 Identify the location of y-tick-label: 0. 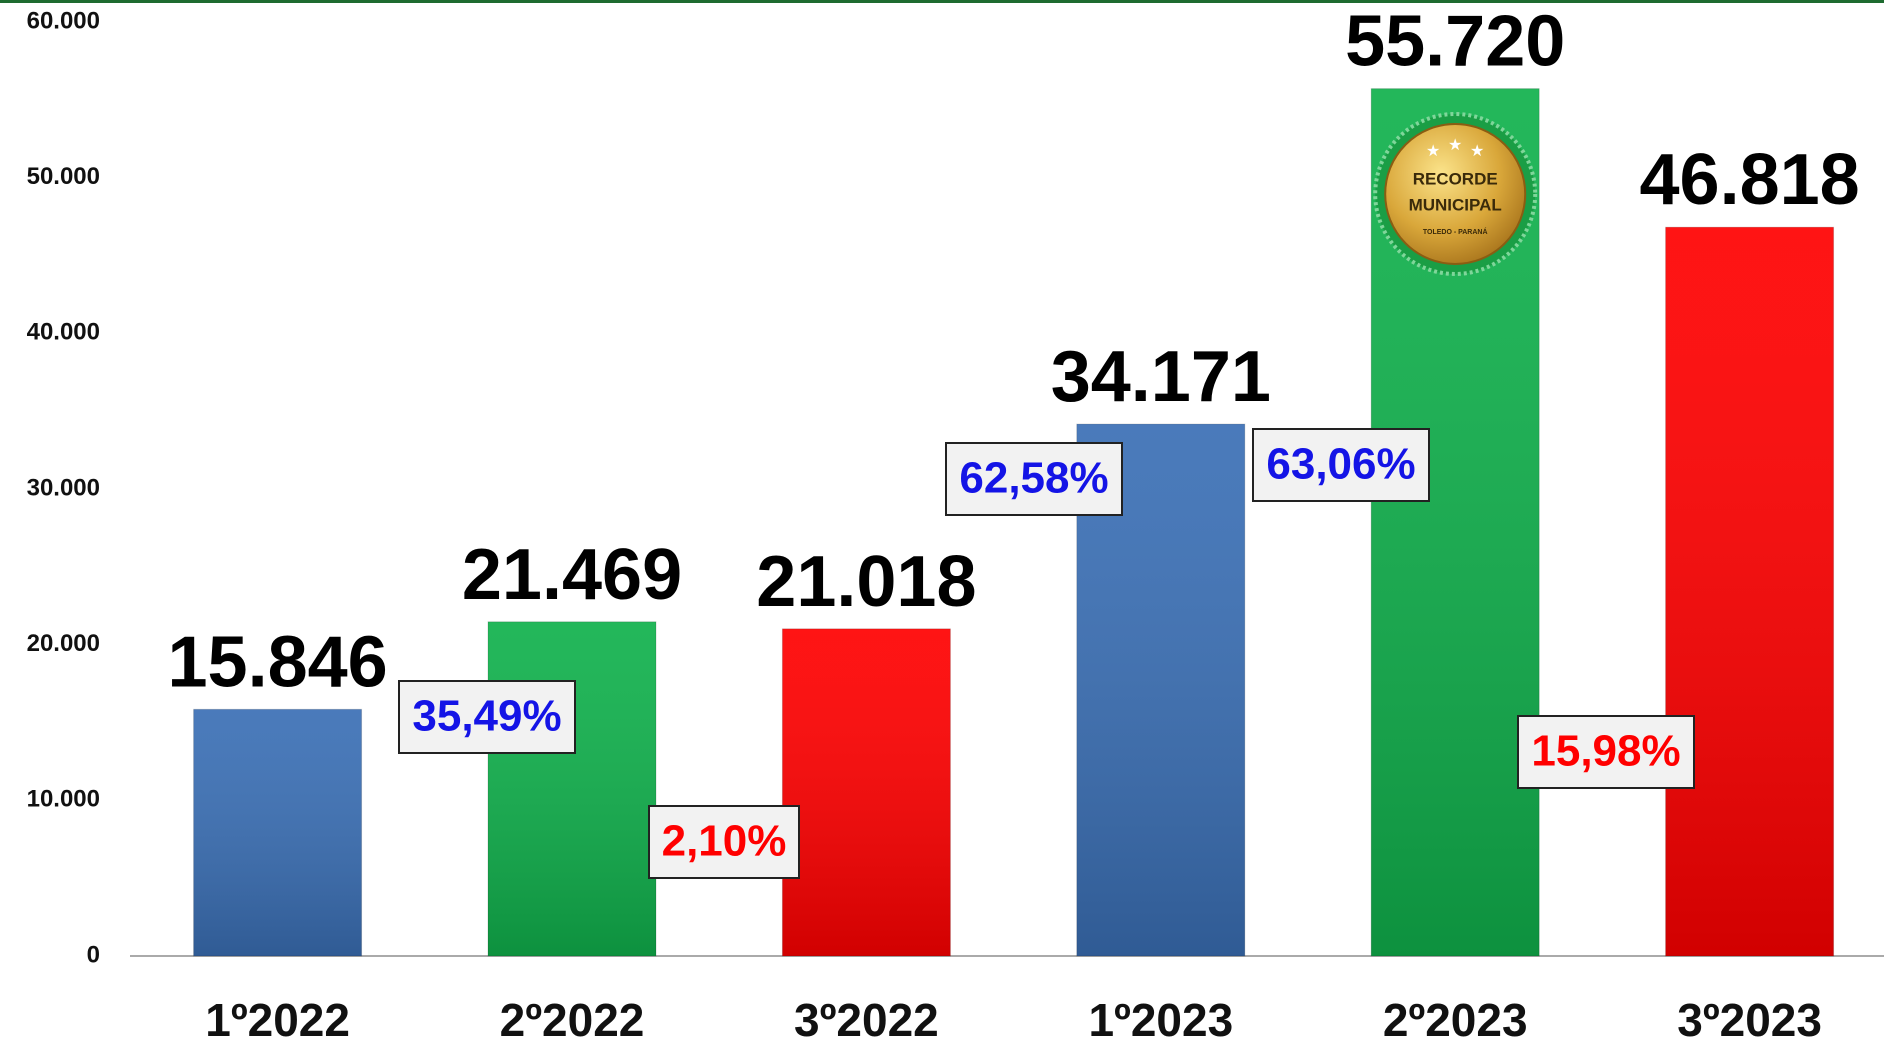
(93, 954).